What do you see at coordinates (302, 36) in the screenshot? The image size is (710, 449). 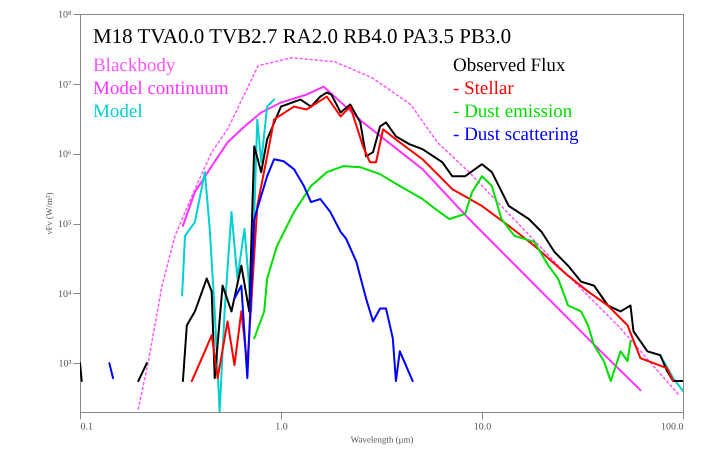 I see `text: M18 TVA0.0 TVB2.7 RA2.0 RB4.0 PA3.5 PB3.0` at bounding box center [302, 36].